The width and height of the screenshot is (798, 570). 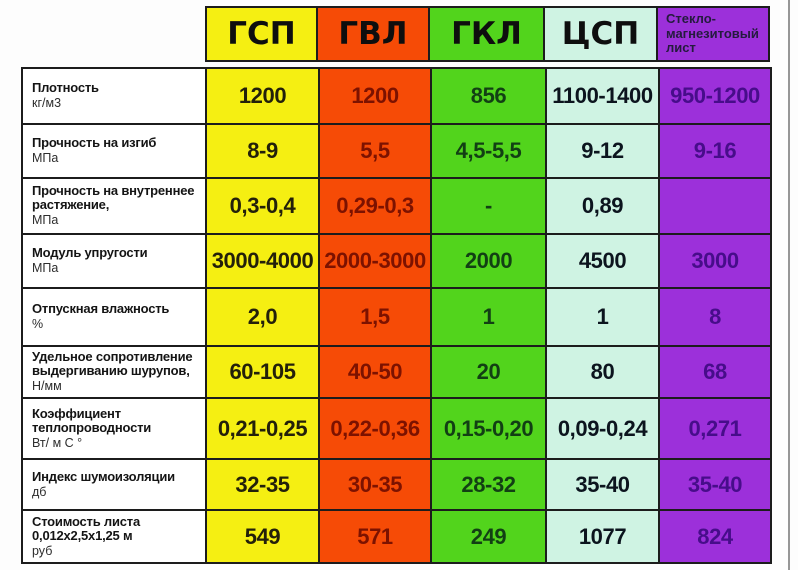 What do you see at coordinates (261, 34) in the screenshot?
I see `header-cell-gsp: ГСП` at bounding box center [261, 34].